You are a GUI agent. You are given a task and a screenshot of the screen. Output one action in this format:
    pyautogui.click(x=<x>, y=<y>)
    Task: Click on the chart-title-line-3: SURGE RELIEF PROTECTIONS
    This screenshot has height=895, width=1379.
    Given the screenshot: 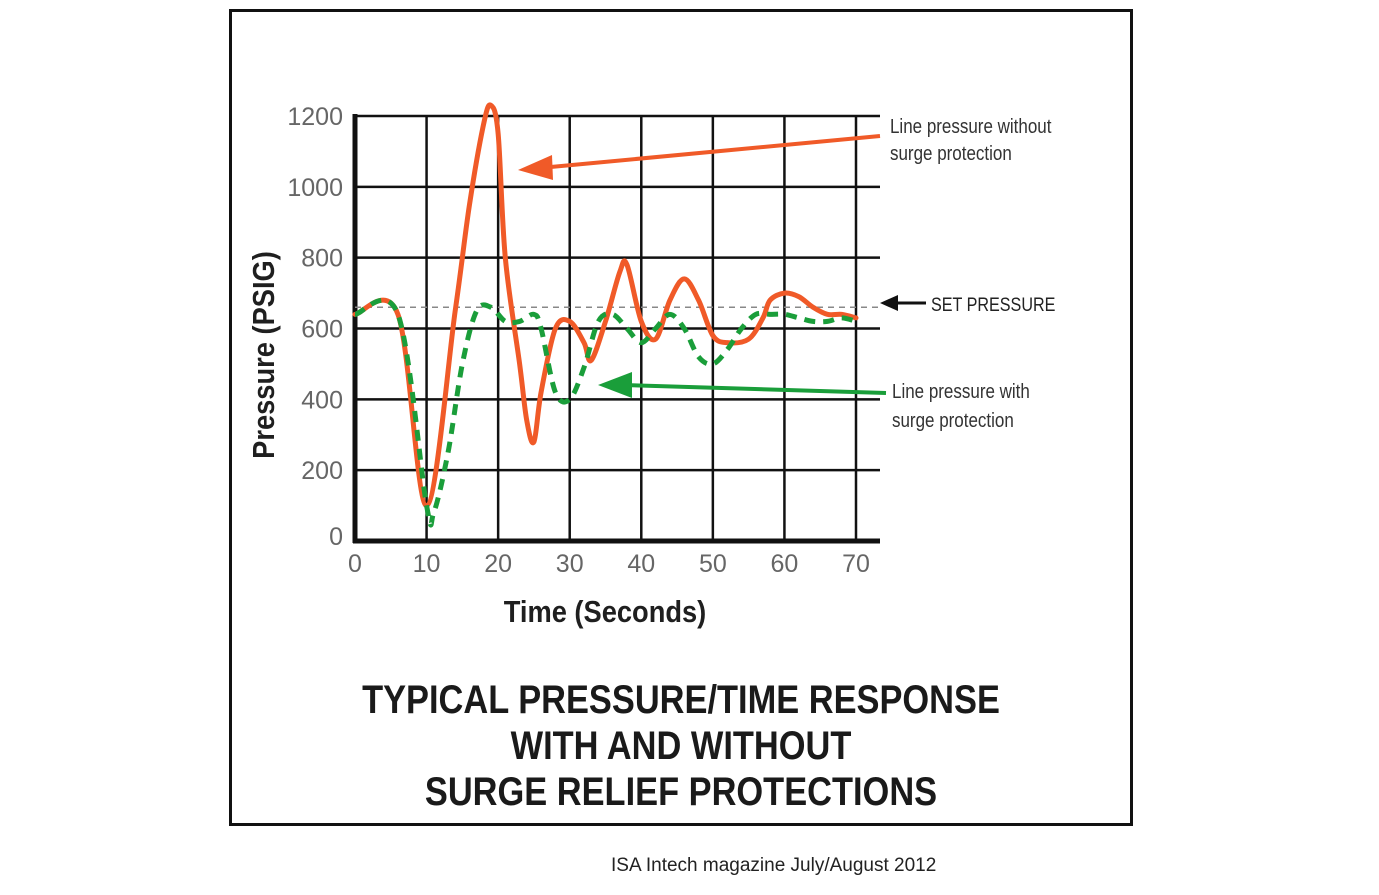 What is the action you would take?
    pyautogui.click(x=681, y=792)
    